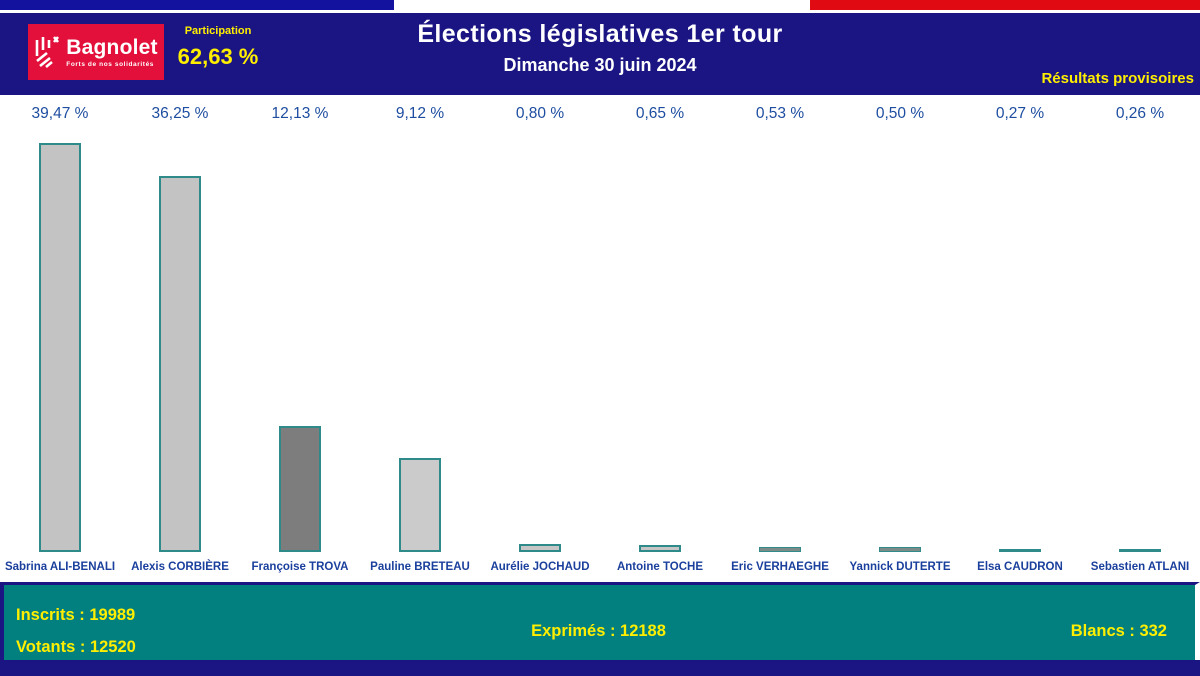  What do you see at coordinates (900, 567) in the screenshot?
I see `candidate-name: Yannick DUTERTE` at bounding box center [900, 567].